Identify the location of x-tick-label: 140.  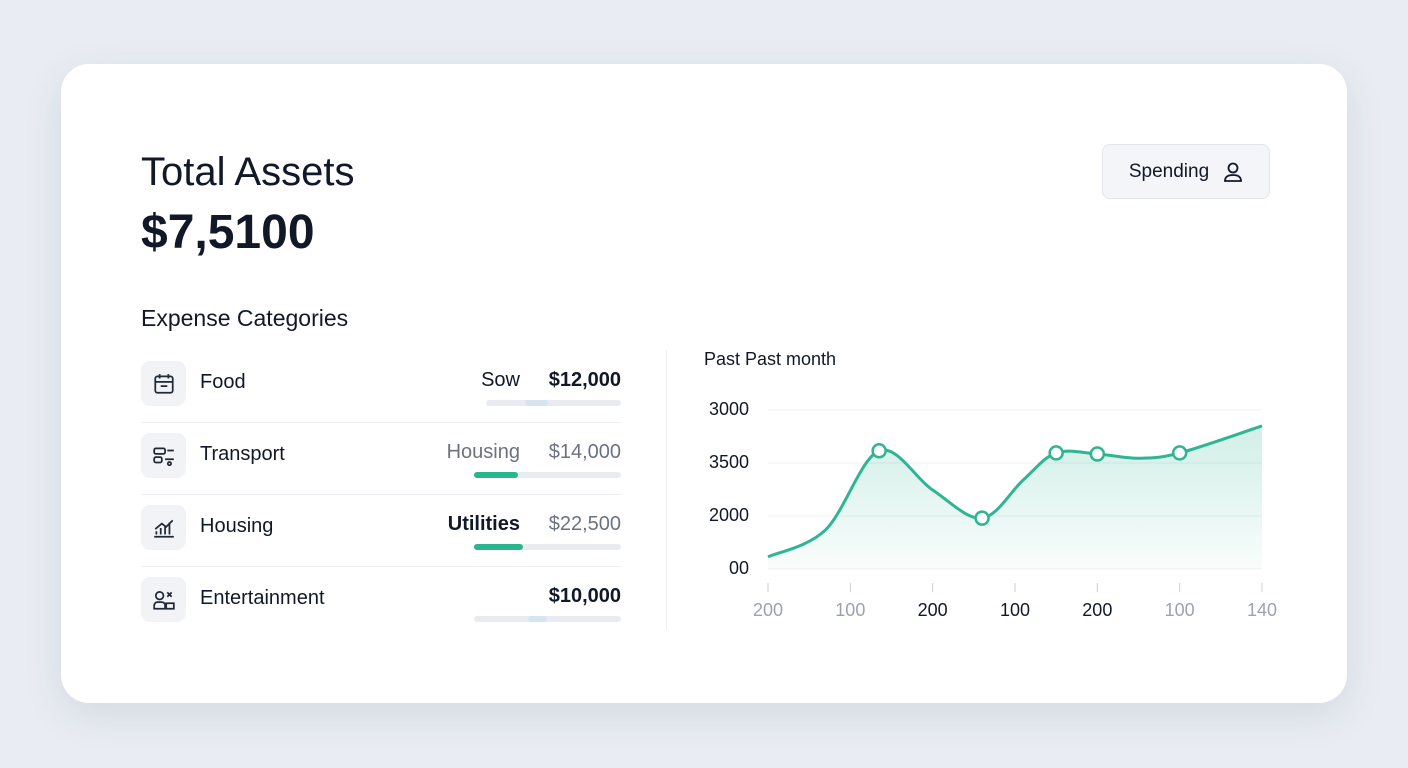
(1262, 610).